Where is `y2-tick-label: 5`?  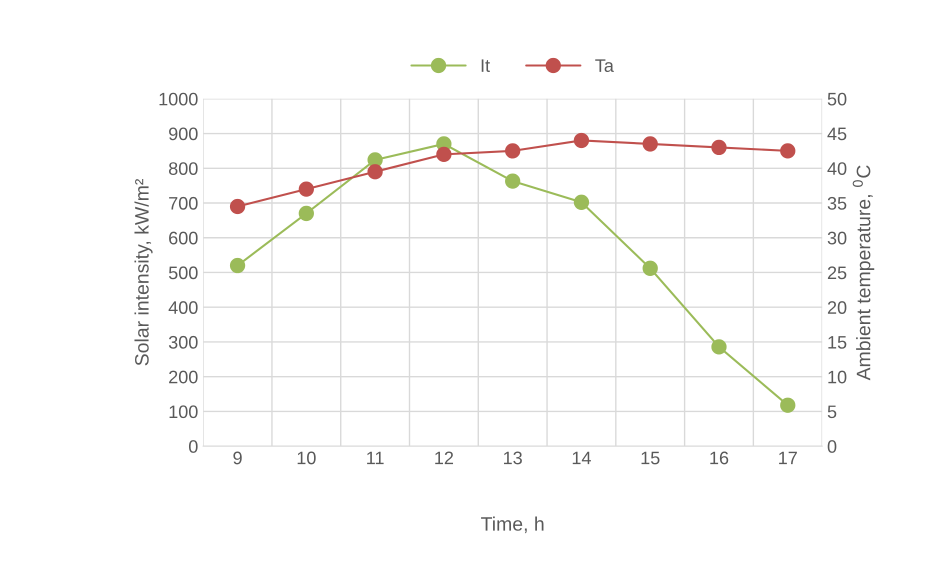 y2-tick-label: 5 is located at coordinates (832, 412).